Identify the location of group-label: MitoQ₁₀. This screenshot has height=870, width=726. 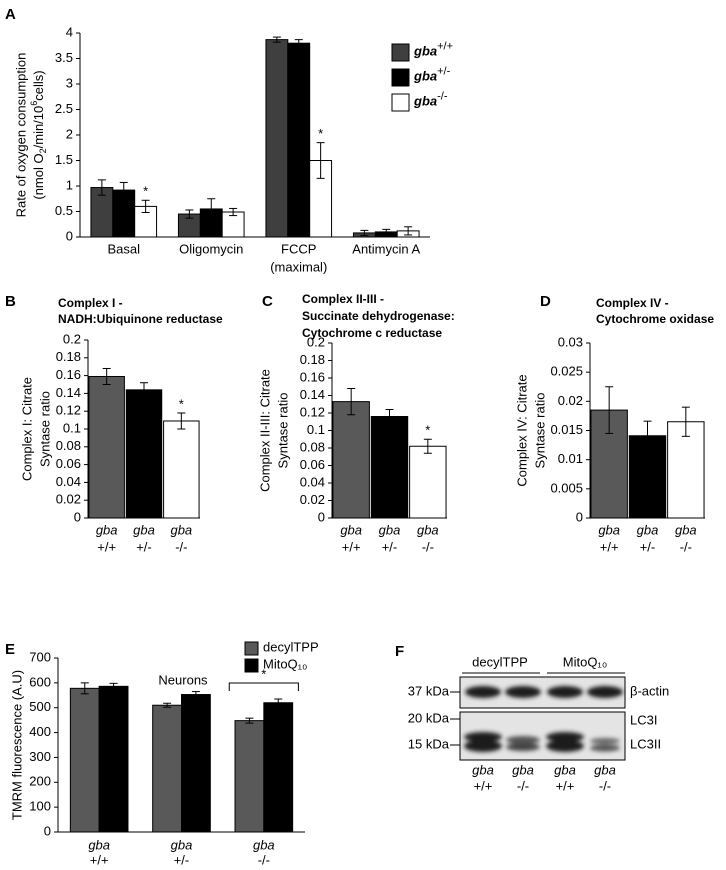
(585, 661).